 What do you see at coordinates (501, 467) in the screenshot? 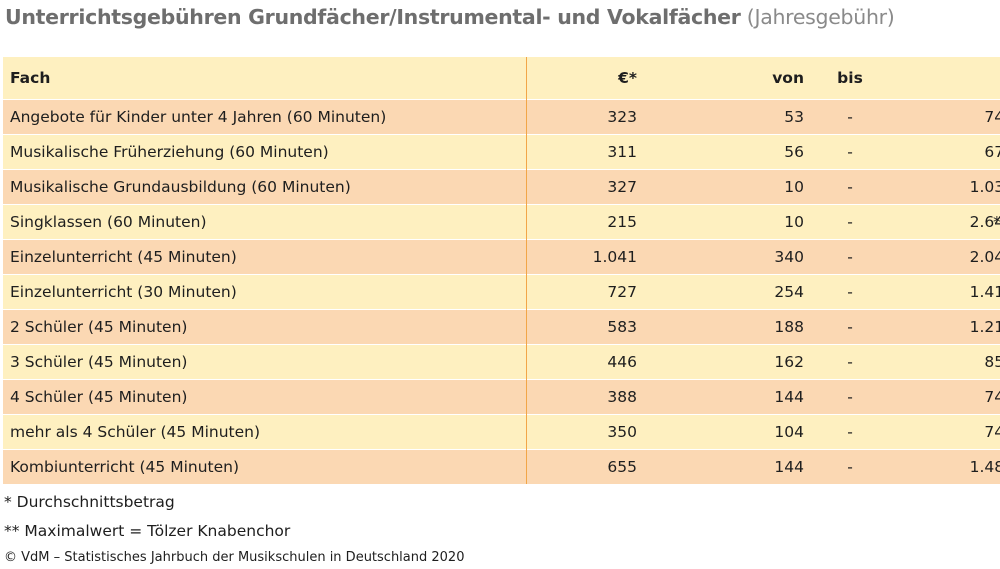
I see `table-row: Kombiunterricht (45 Minuten) 655 144 - 1.483` at bounding box center [501, 467].